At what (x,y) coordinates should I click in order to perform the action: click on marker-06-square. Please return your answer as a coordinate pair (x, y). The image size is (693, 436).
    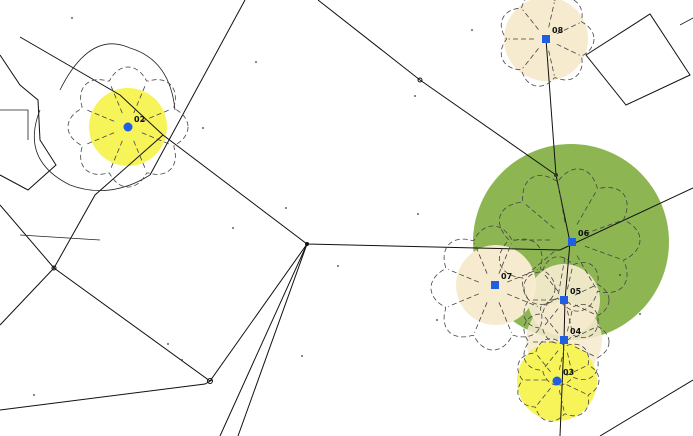
    Looking at the image, I should click on (572, 242).